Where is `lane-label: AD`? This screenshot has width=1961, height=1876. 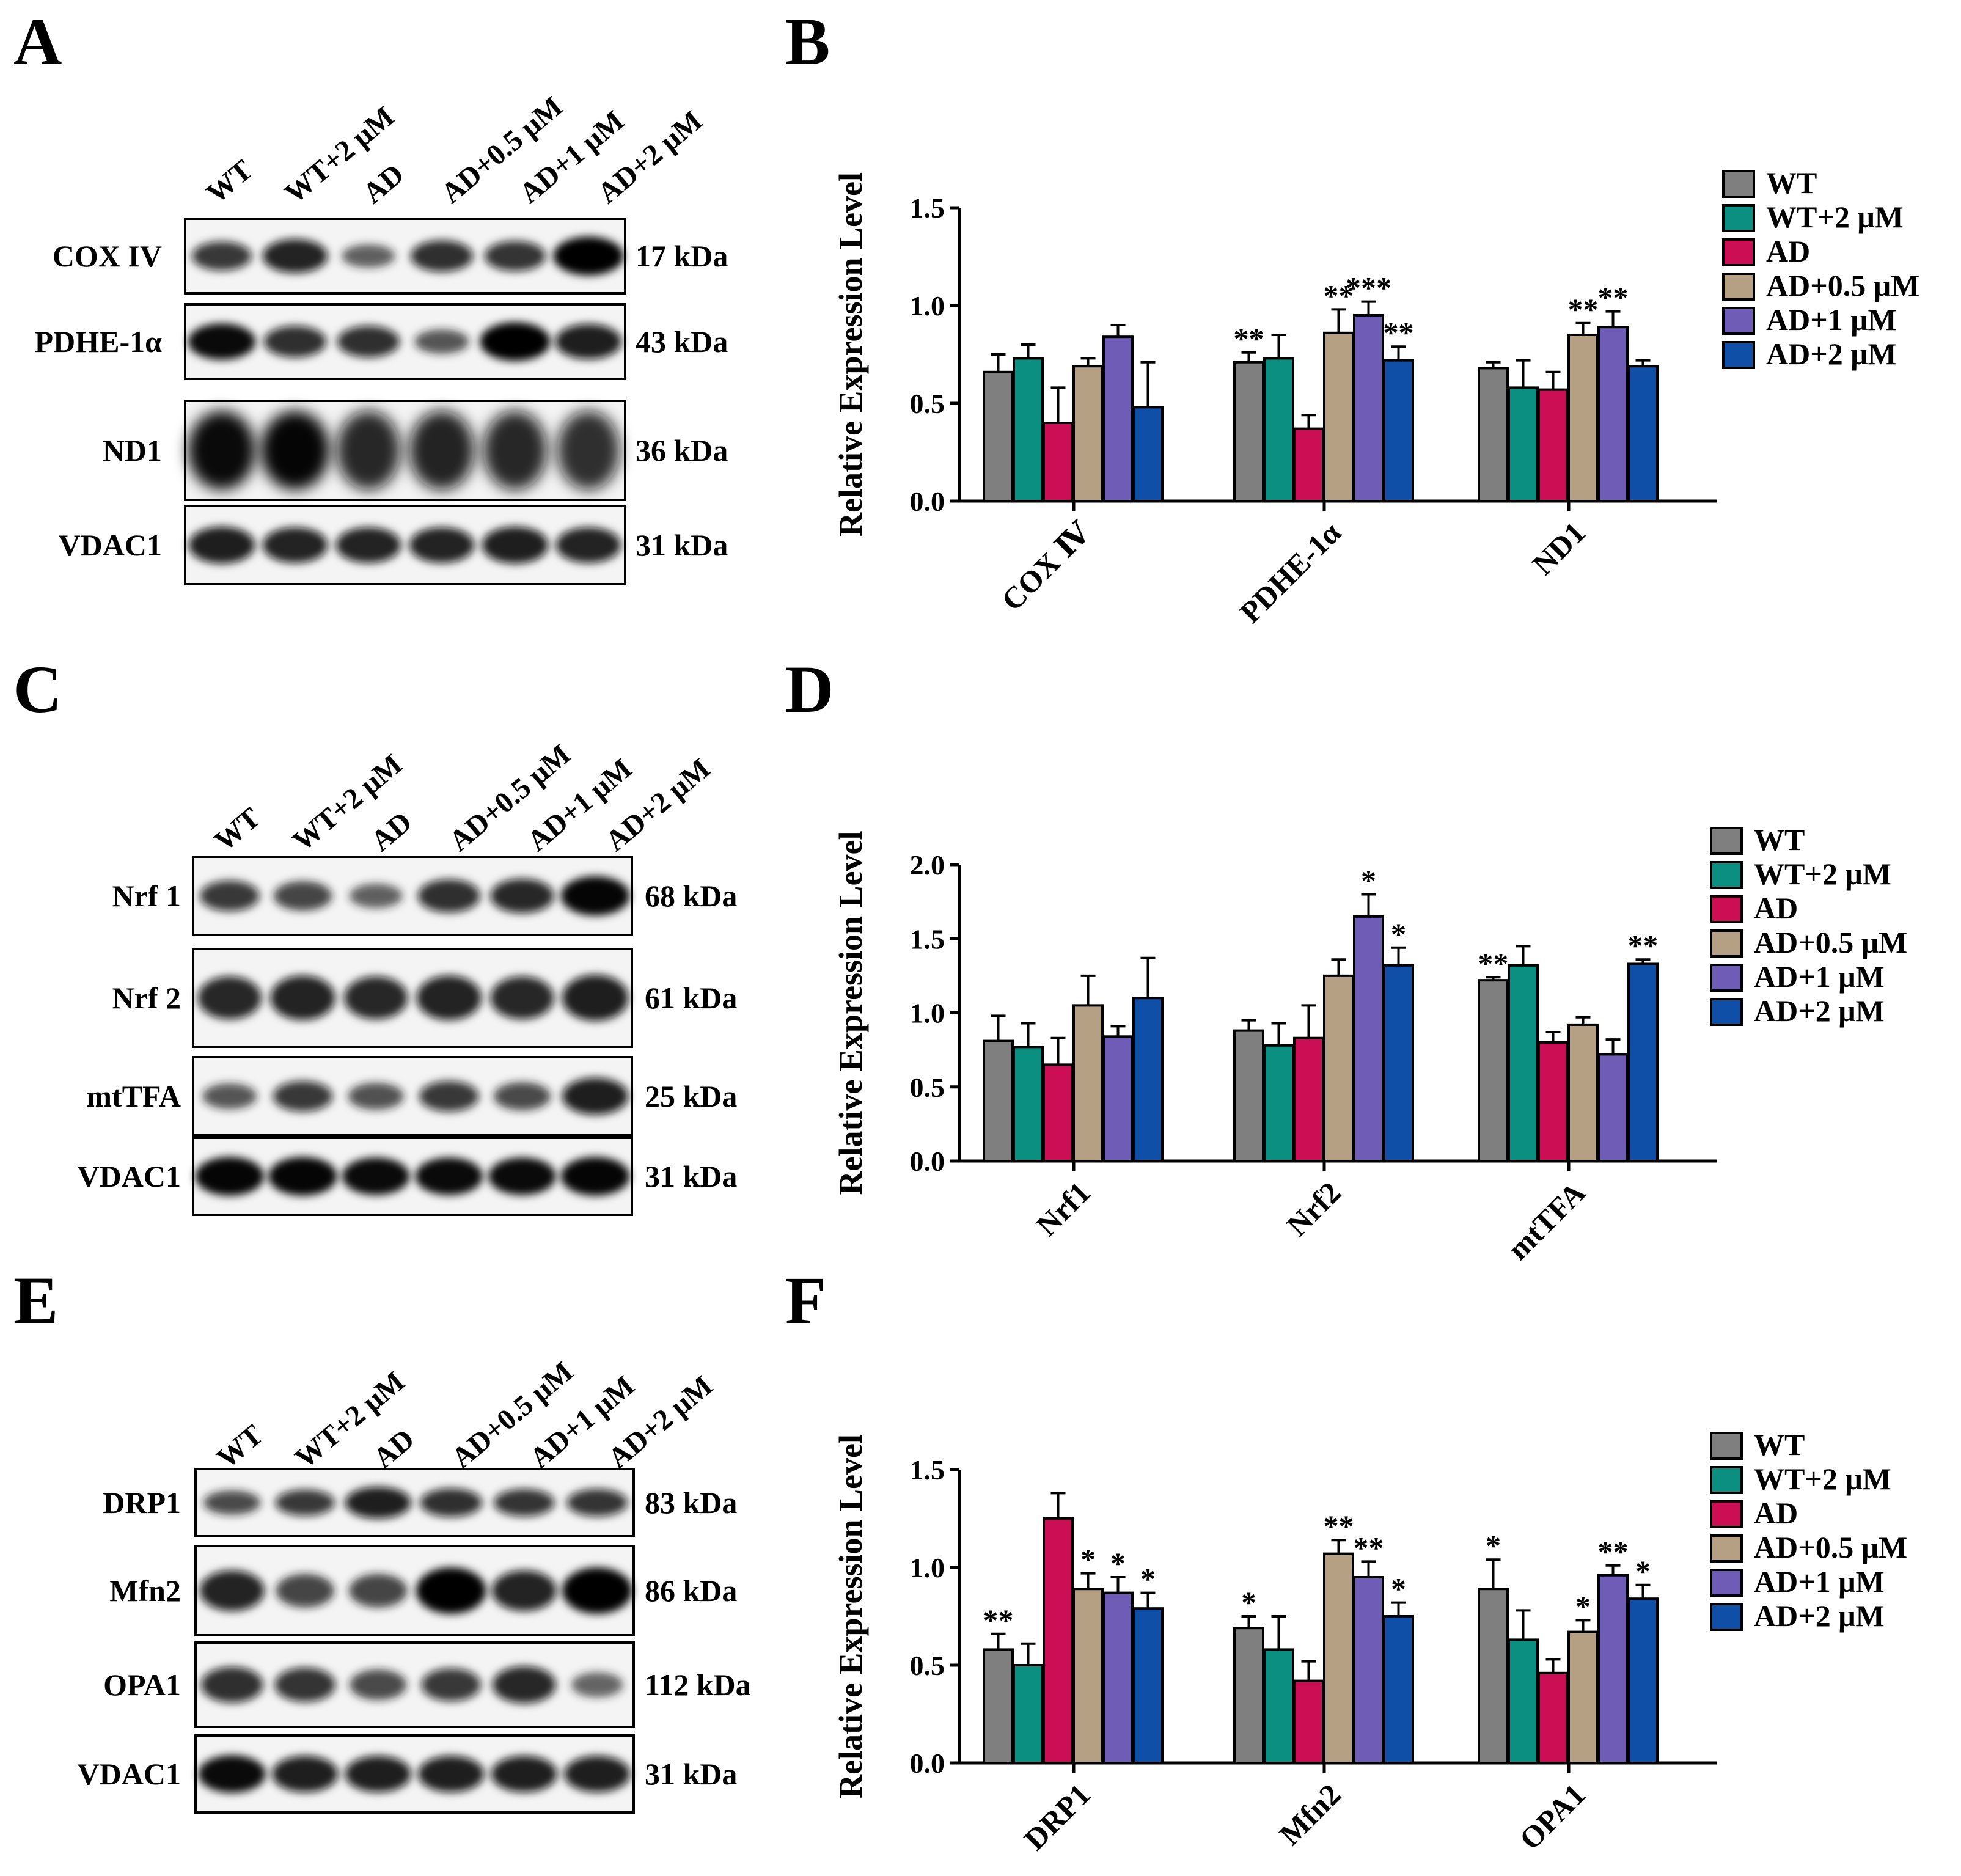
lane-label: AD is located at coordinates (391, 831).